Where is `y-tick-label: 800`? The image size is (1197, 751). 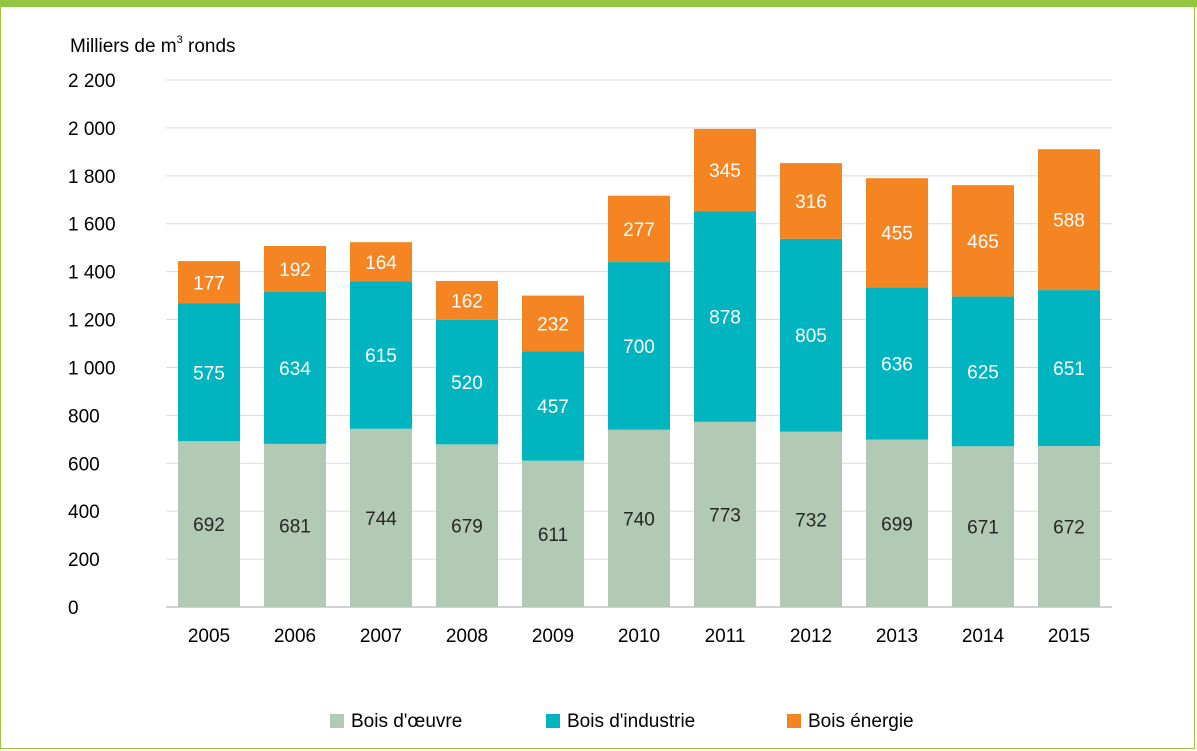
y-tick-label: 800 is located at coordinates (84, 416).